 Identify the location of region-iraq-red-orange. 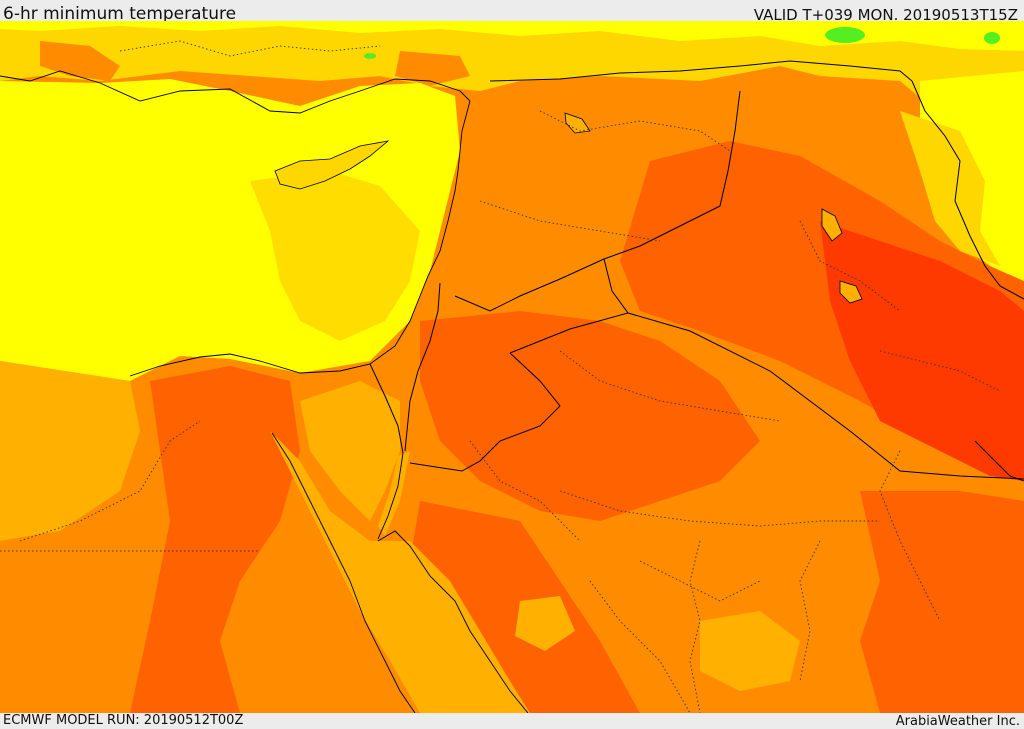
(922, 351).